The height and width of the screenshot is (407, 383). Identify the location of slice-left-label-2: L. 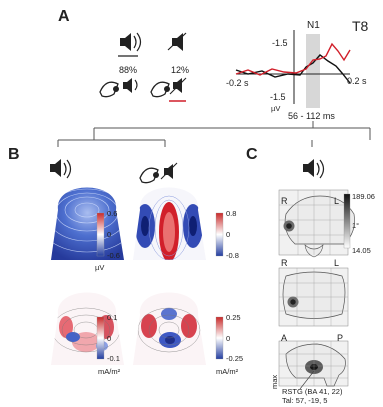
(337, 263).